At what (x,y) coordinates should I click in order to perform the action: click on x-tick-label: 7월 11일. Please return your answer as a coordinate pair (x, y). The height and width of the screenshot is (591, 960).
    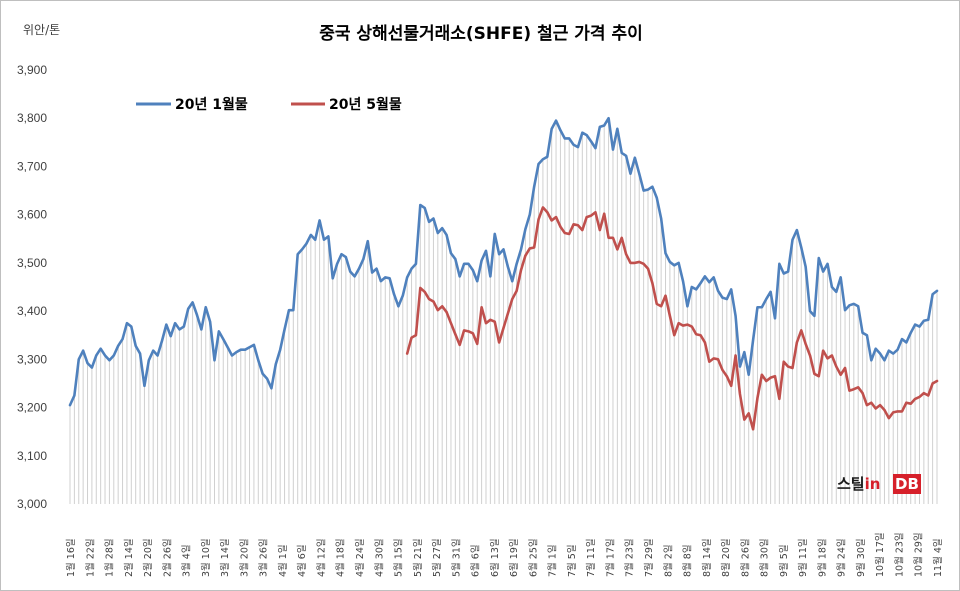
    Looking at the image, I should click on (591, 557).